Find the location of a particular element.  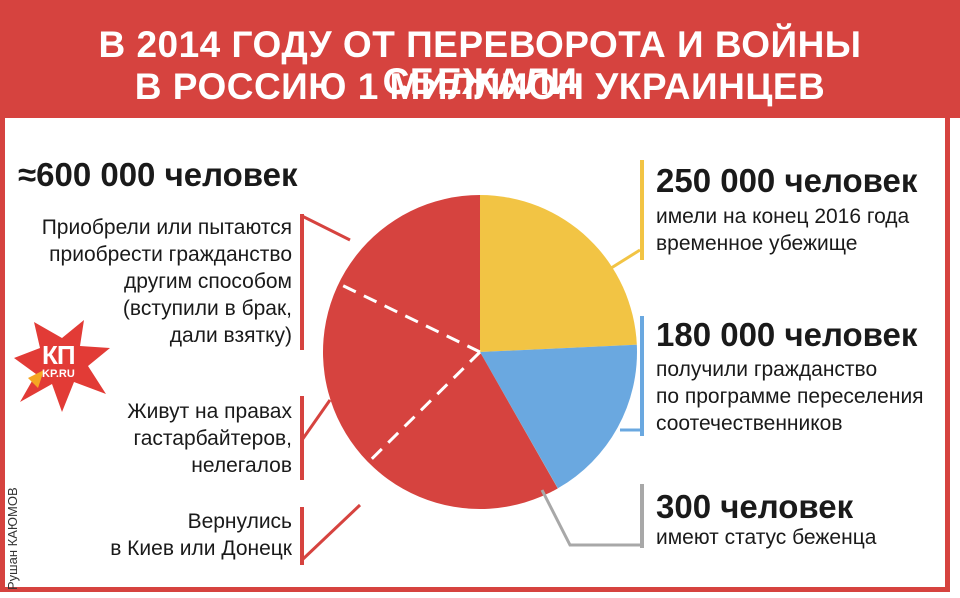

author-credit: Рушан КАЮМОВ is located at coordinates (12, 538).